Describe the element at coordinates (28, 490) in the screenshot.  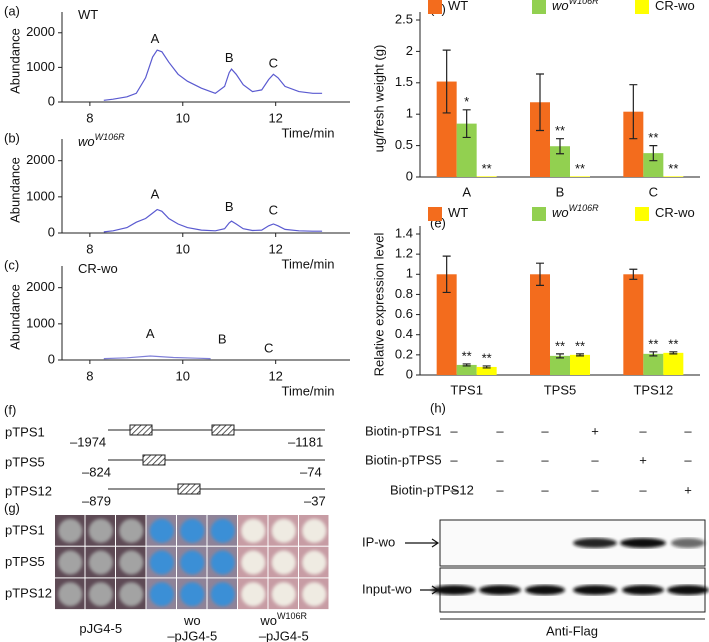
I see `promoter-name: pTPS12` at that location.